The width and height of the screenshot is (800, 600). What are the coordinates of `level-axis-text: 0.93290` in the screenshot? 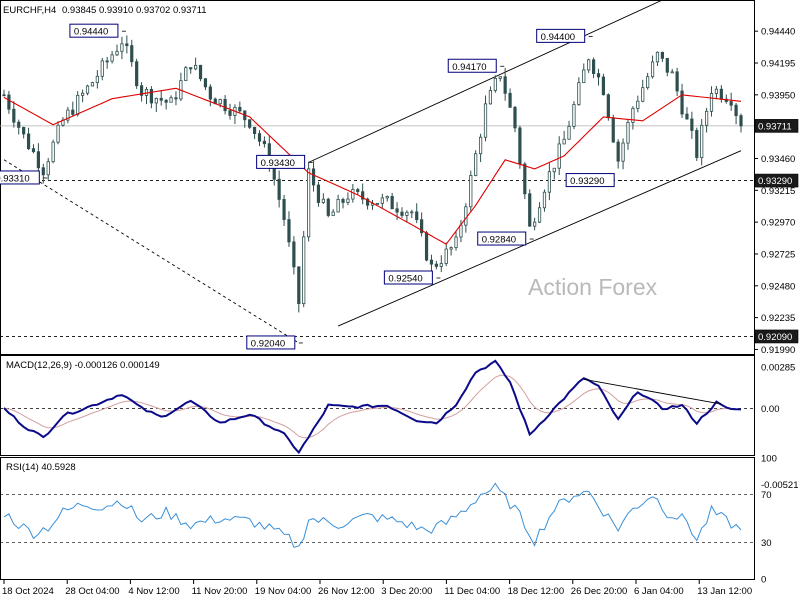 It's located at (775, 181).